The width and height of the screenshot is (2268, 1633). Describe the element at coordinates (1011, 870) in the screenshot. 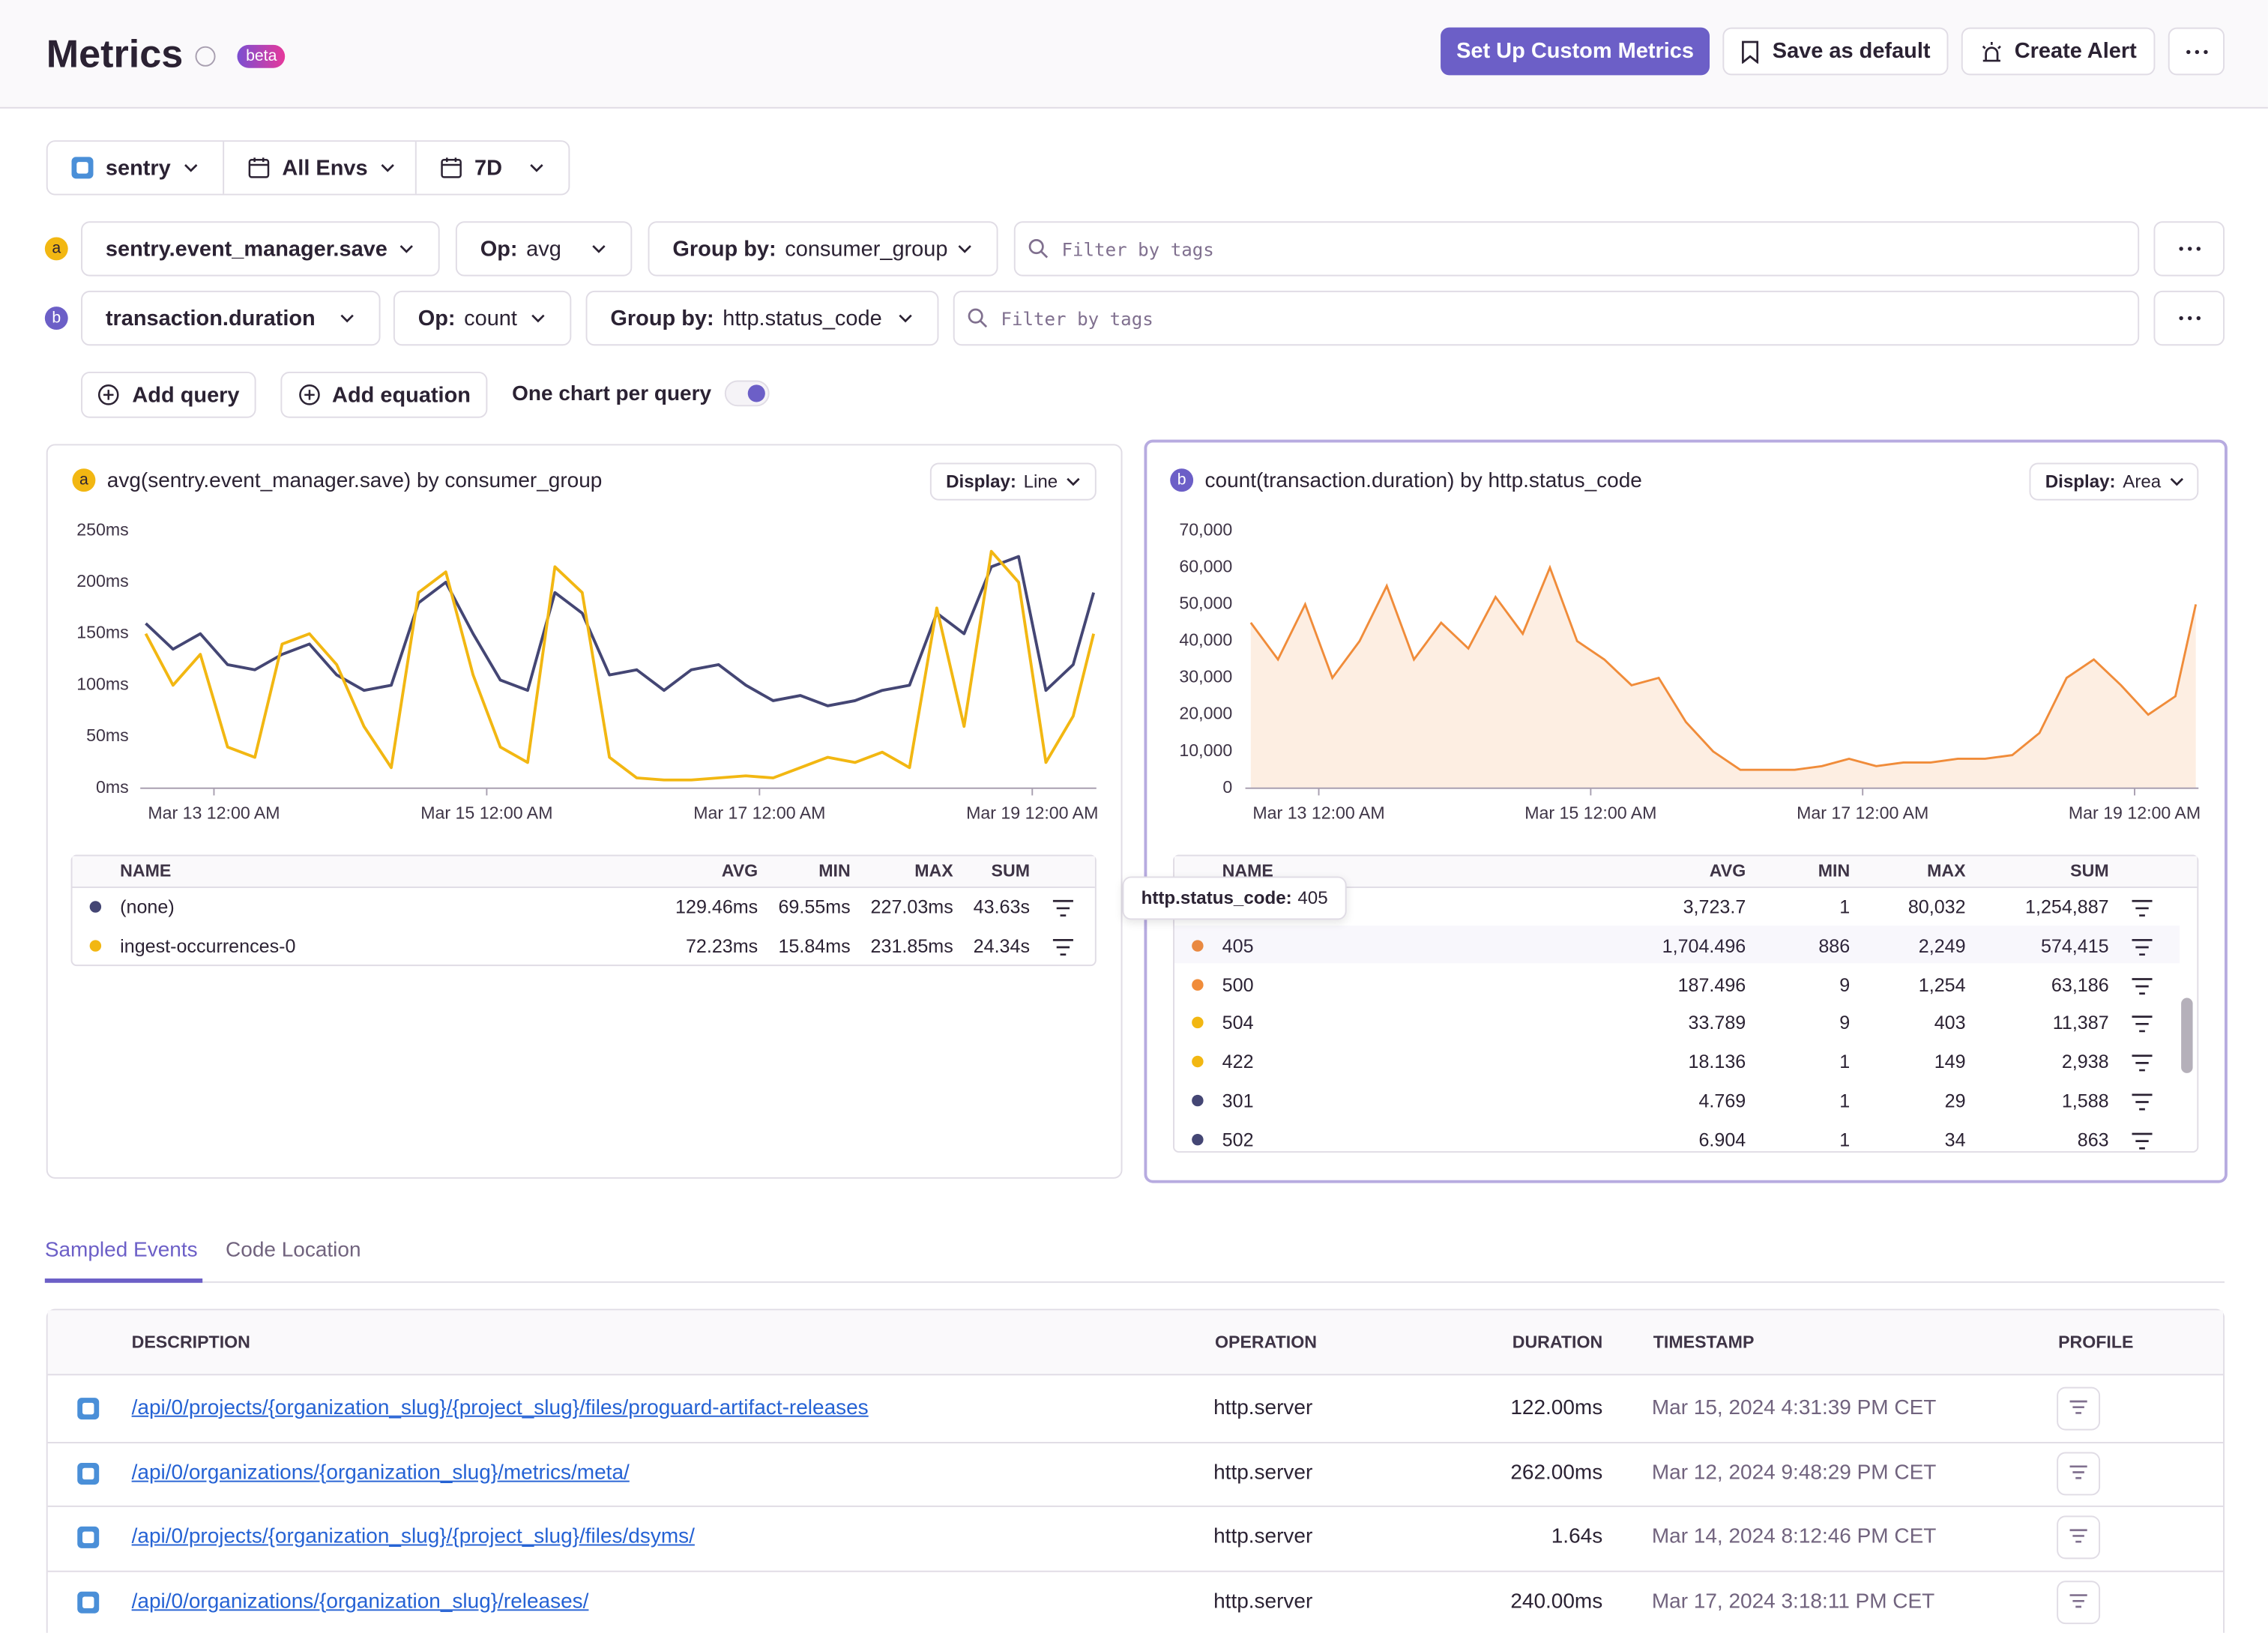

I see `column-header: SUM` at that location.